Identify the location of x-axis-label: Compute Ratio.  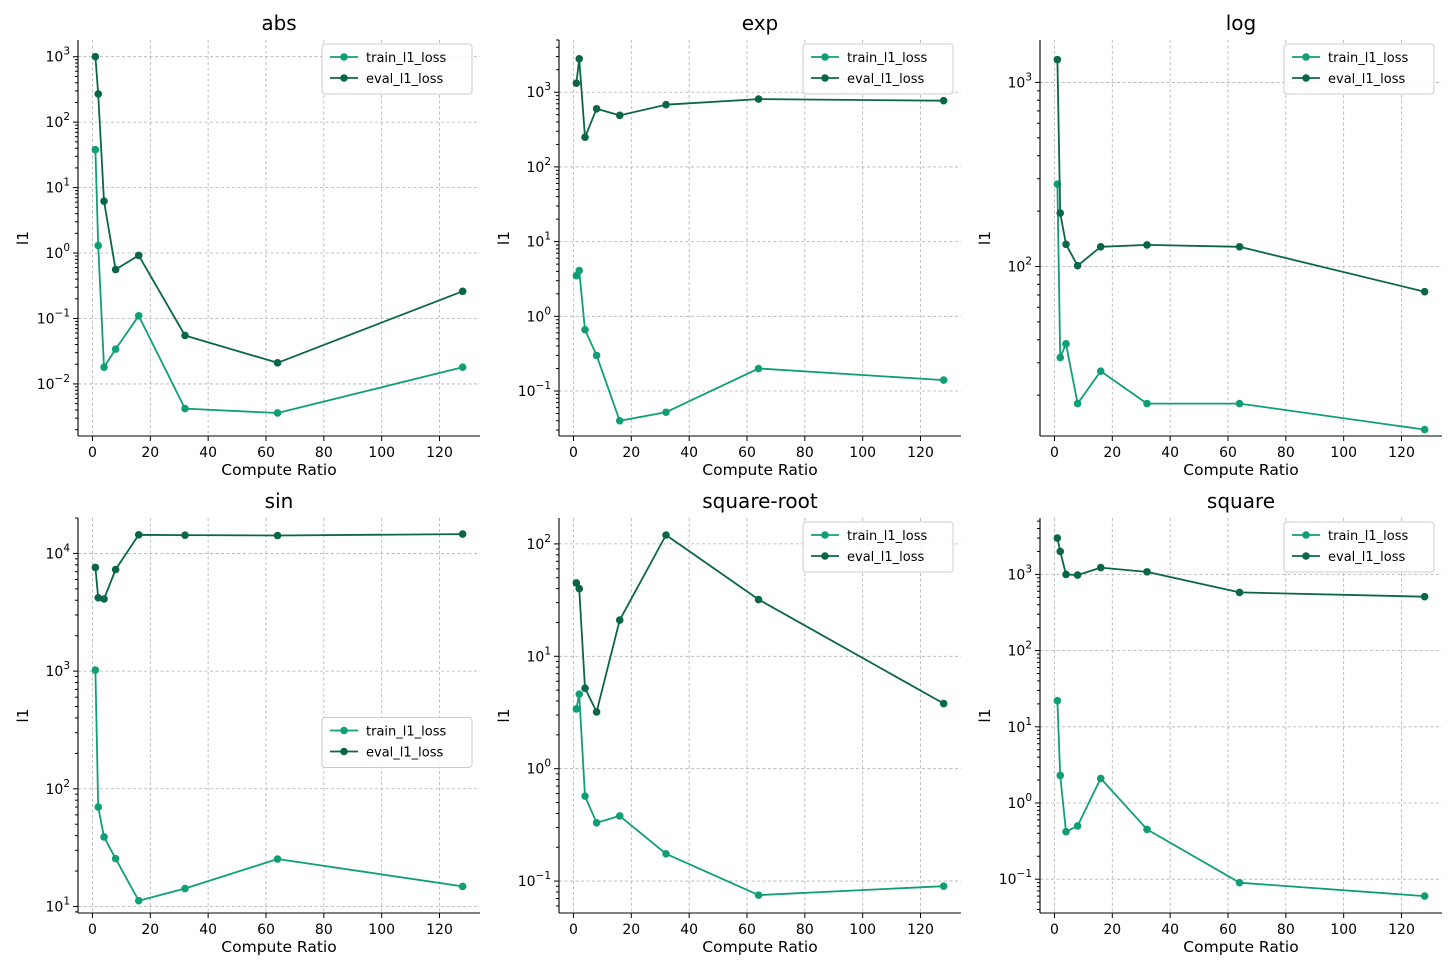
(1240, 947).